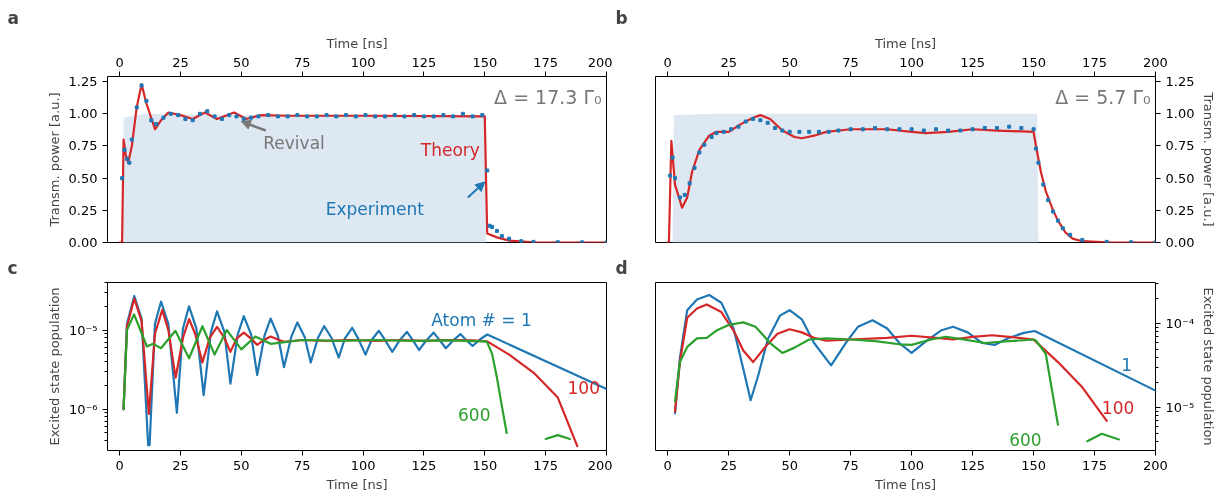 Image resolution: width=1225 pixels, height=499 pixels. I want to click on annotation: Δ = 17.3 Γ₀, so click(548, 97).